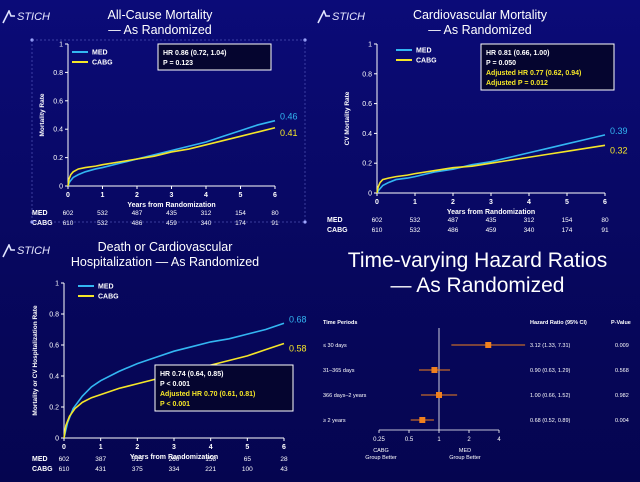 The image size is (640, 482). I want to click on c1-n-risk-label-med: MED, so click(335, 220).